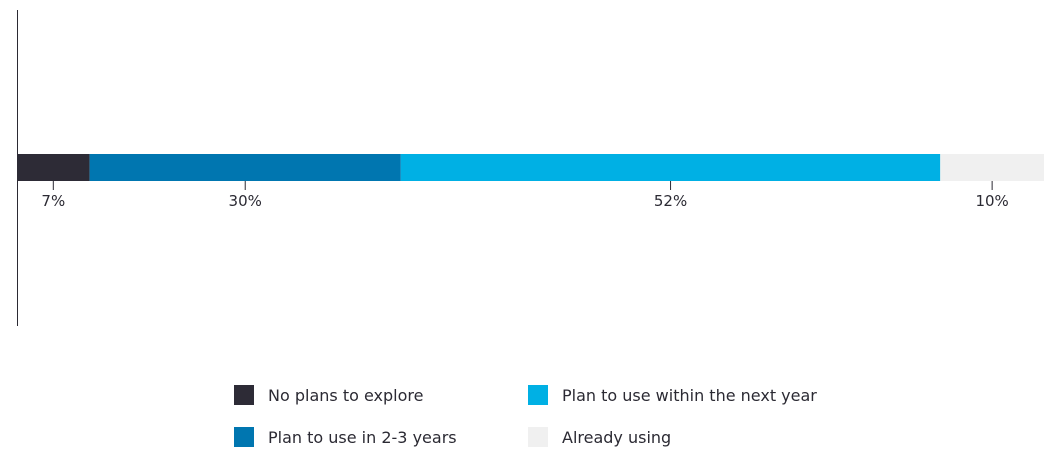 This screenshot has width=1044, height=449. Describe the element at coordinates (617, 437) in the screenshot. I see `legend-label: Already using` at that location.